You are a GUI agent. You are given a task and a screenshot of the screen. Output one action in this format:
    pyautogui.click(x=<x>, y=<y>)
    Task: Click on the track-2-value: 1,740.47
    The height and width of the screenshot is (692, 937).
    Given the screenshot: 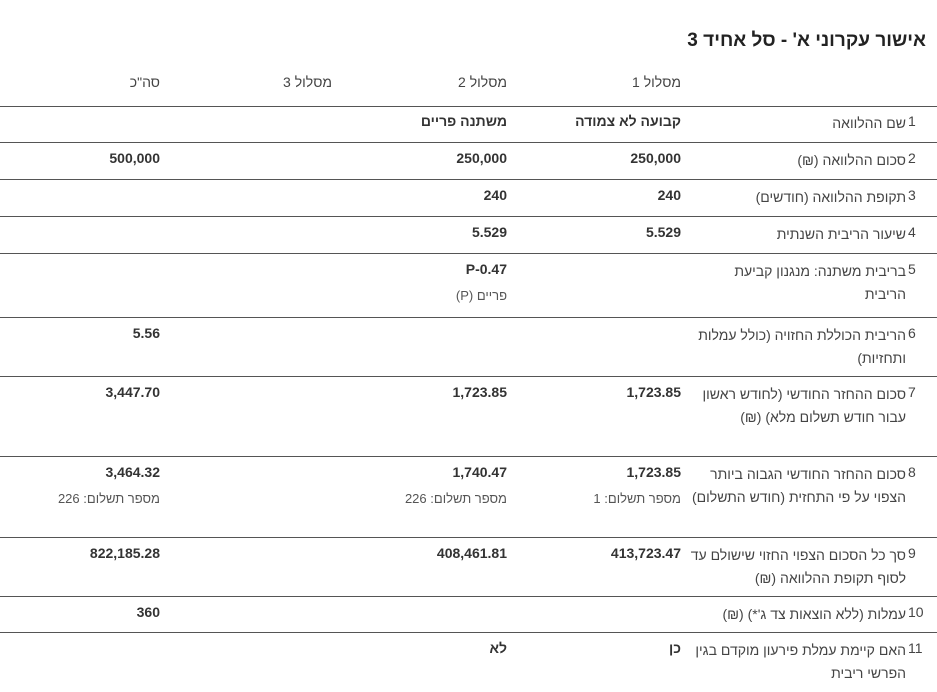 What is the action you would take?
    pyautogui.click(x=480, y=472)
    